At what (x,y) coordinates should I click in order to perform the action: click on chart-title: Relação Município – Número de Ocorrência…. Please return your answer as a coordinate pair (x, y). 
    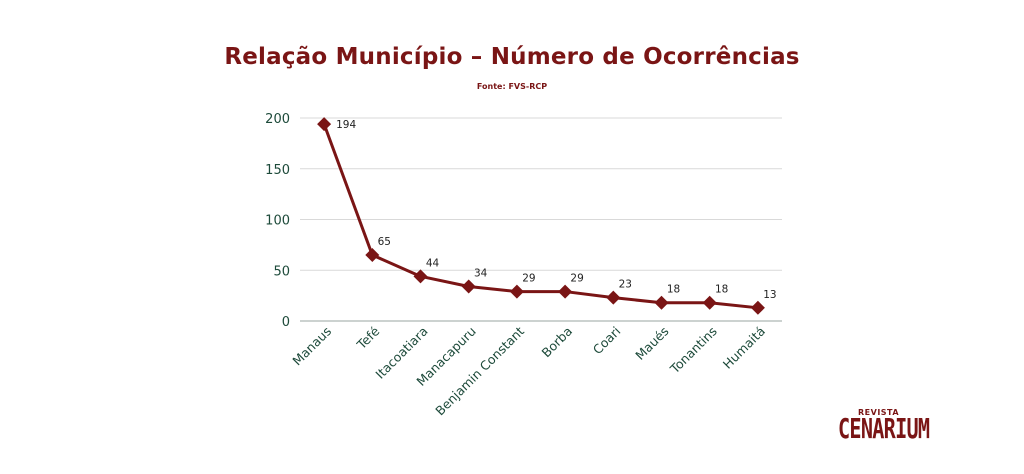
    Looking at the image, I should click on (512, 57).